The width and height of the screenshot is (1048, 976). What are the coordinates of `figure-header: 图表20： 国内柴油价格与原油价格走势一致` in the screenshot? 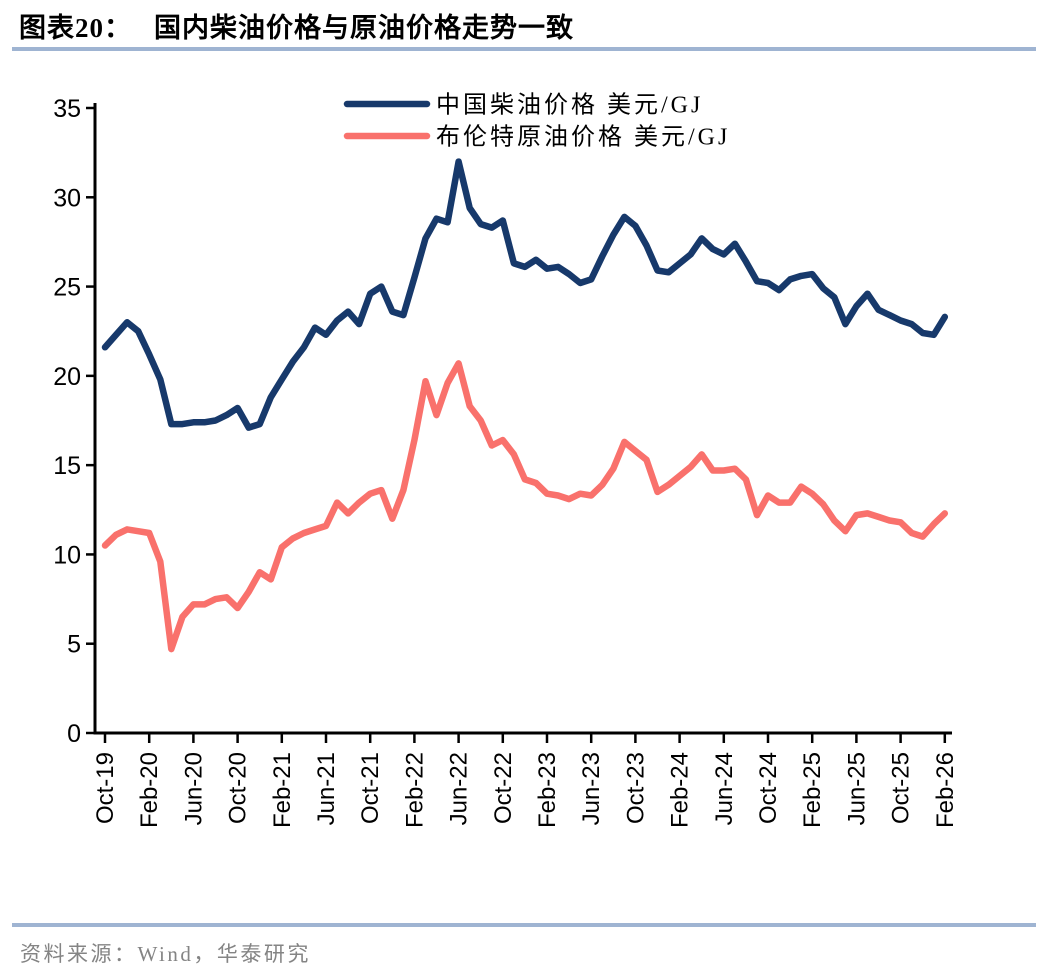 It's located at (296, 25).